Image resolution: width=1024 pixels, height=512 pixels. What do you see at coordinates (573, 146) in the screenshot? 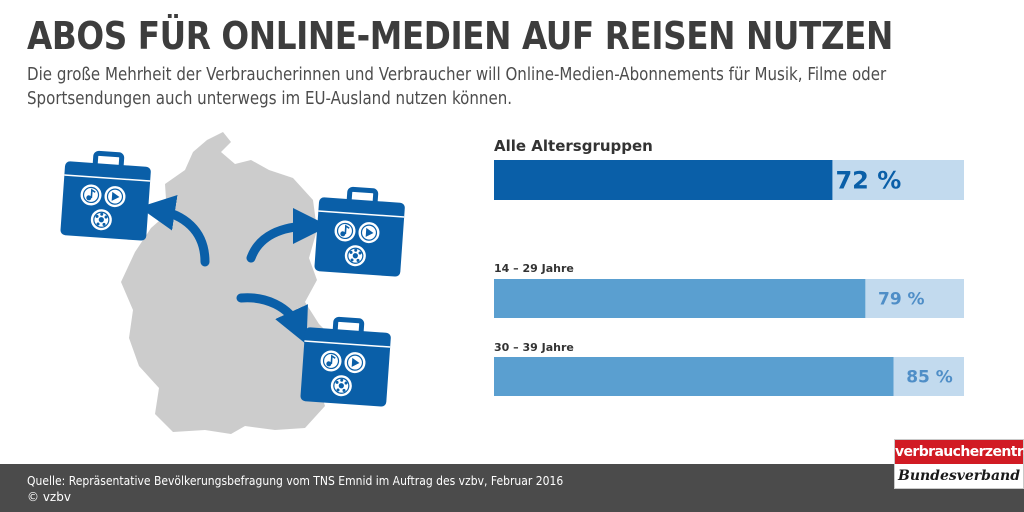
I see `category-label: Alle Altersgruppen` at bounding box center [573, 146].